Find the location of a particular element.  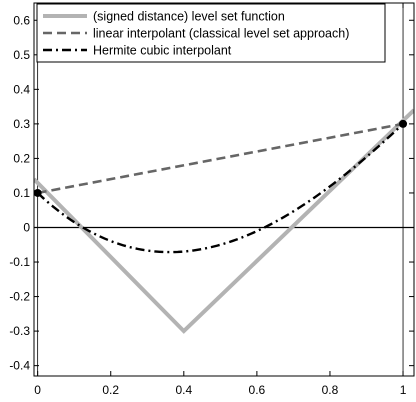

x-tick-label: 1 is located at coordinates (403, 390).